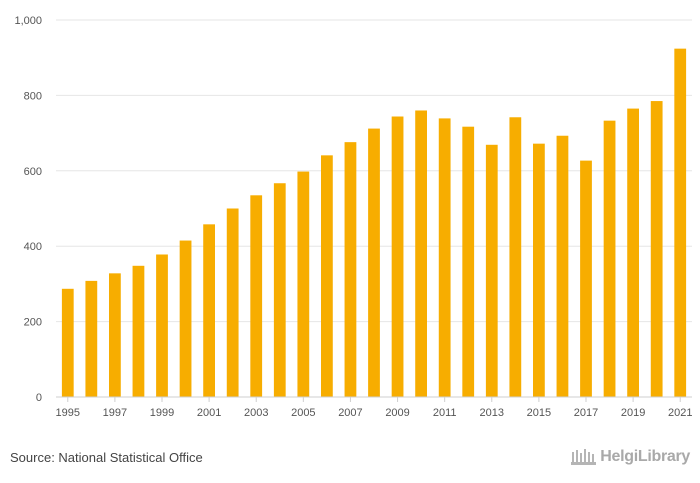  Describe the element at coordinates (33, 247) in the screenshot. I see `y-tick-label: 400` at that location.